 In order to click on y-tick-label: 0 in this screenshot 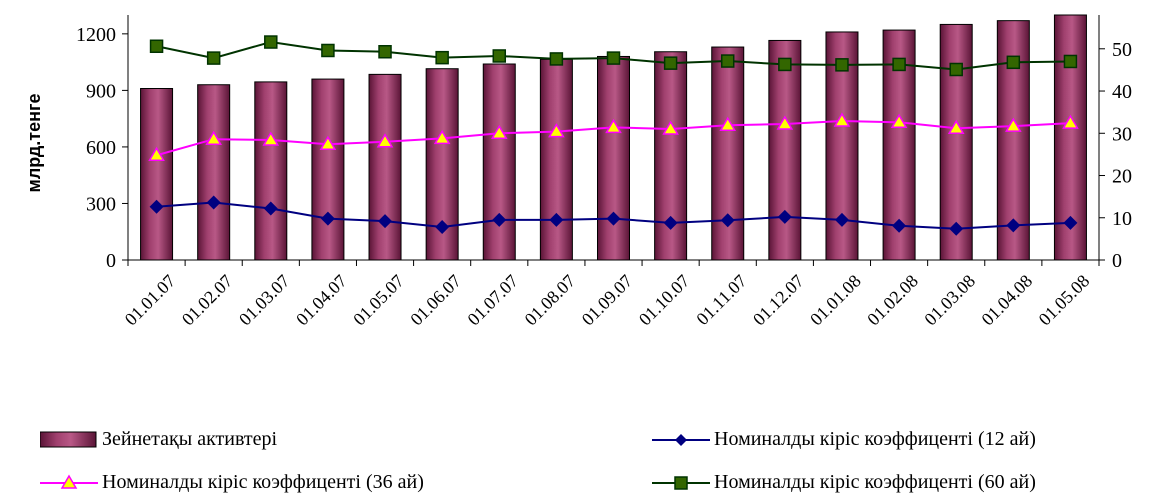, I will do `click(111, 261)`.